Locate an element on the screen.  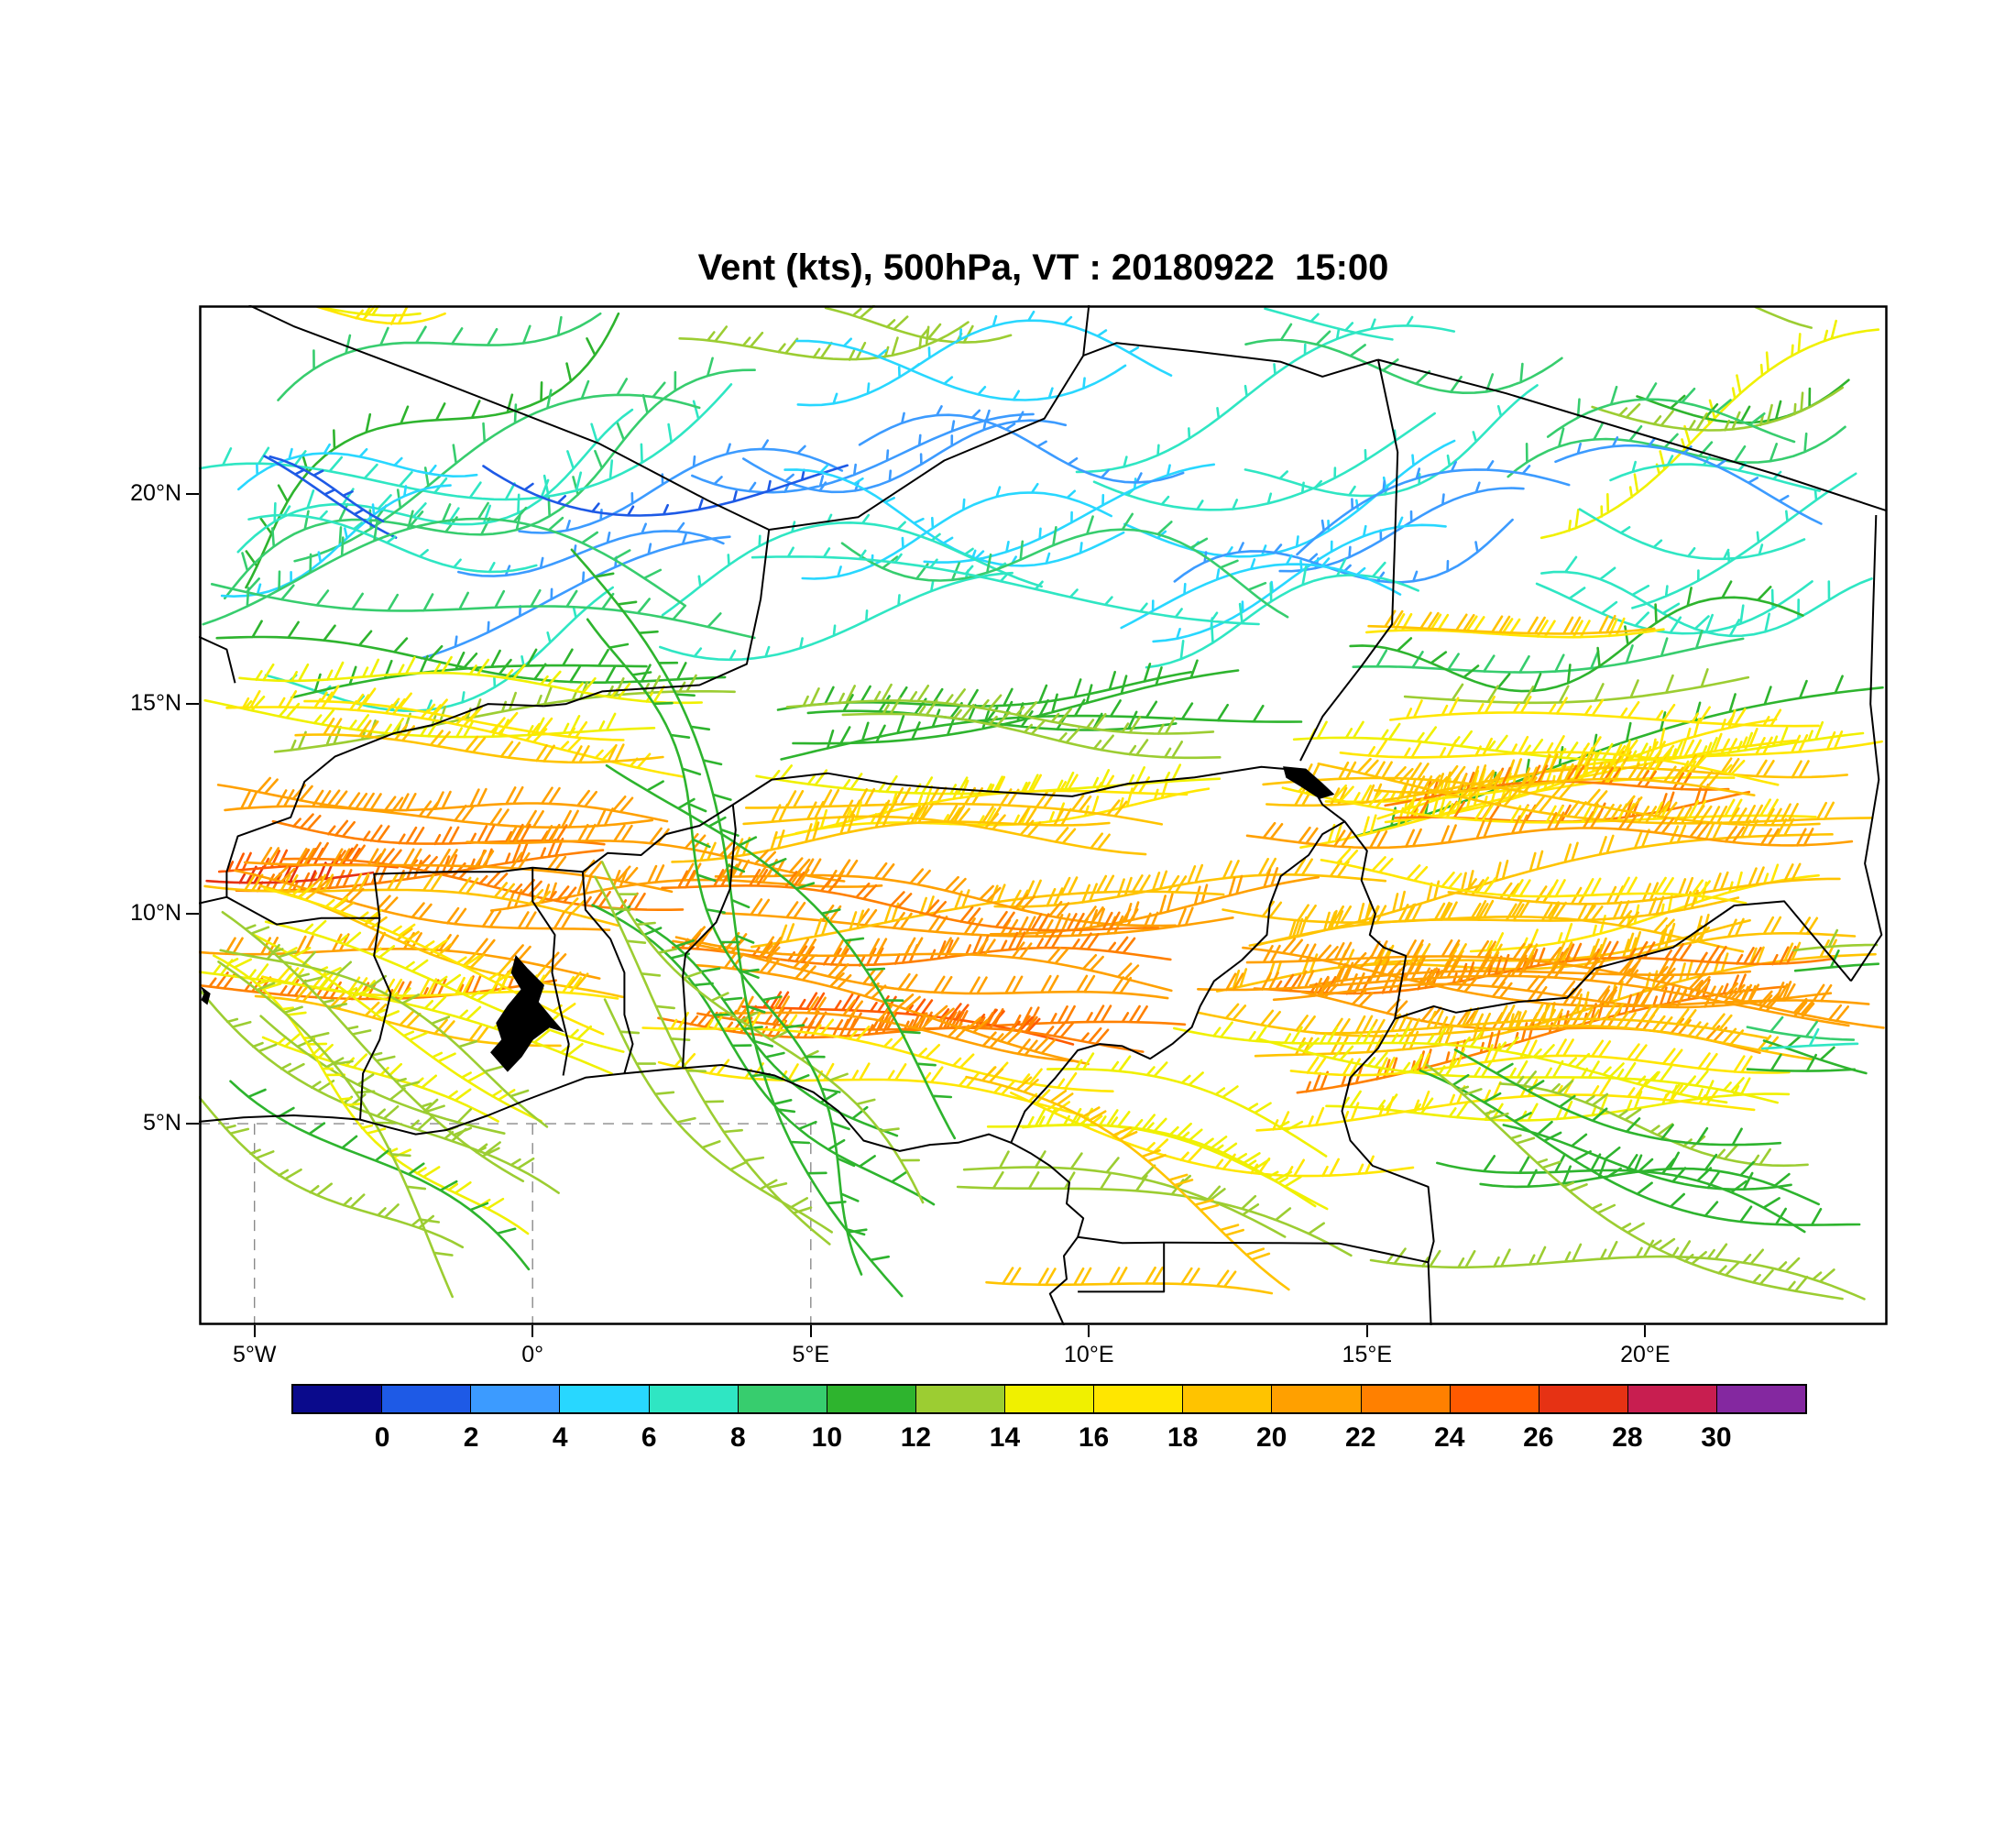
colorbar-tick-label: 4 is located at coordinates (560, 1437).